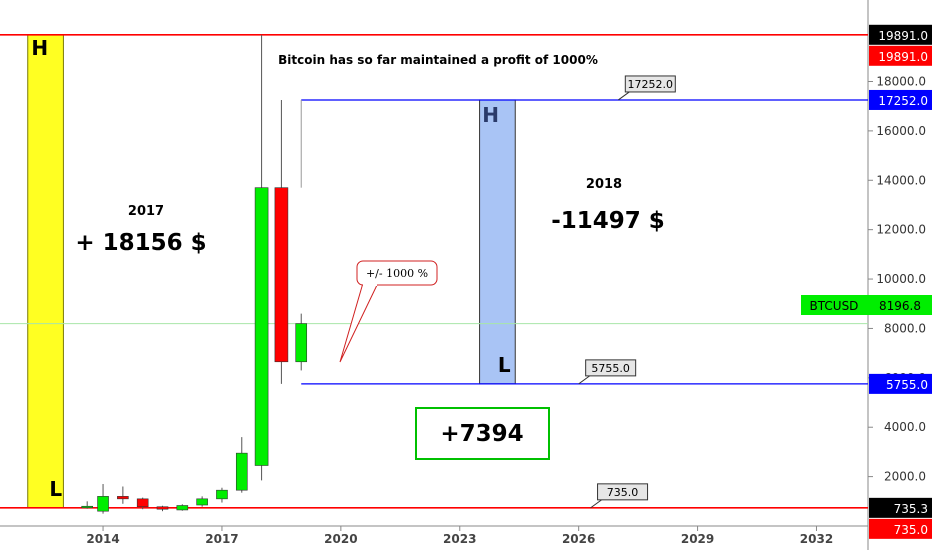 The image size is (932, 550). I want to click on time-axis: 2014 2017 2020 2023 2026 2029 2032, so click(459, 536).